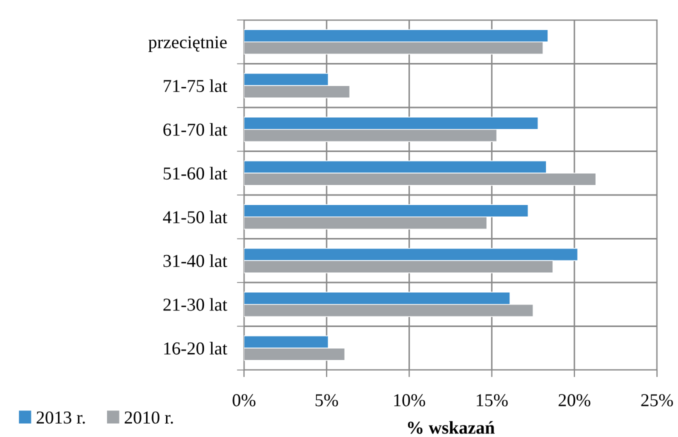  I want to click on y-tick-label: 31-40 lat, so click(196, 261).